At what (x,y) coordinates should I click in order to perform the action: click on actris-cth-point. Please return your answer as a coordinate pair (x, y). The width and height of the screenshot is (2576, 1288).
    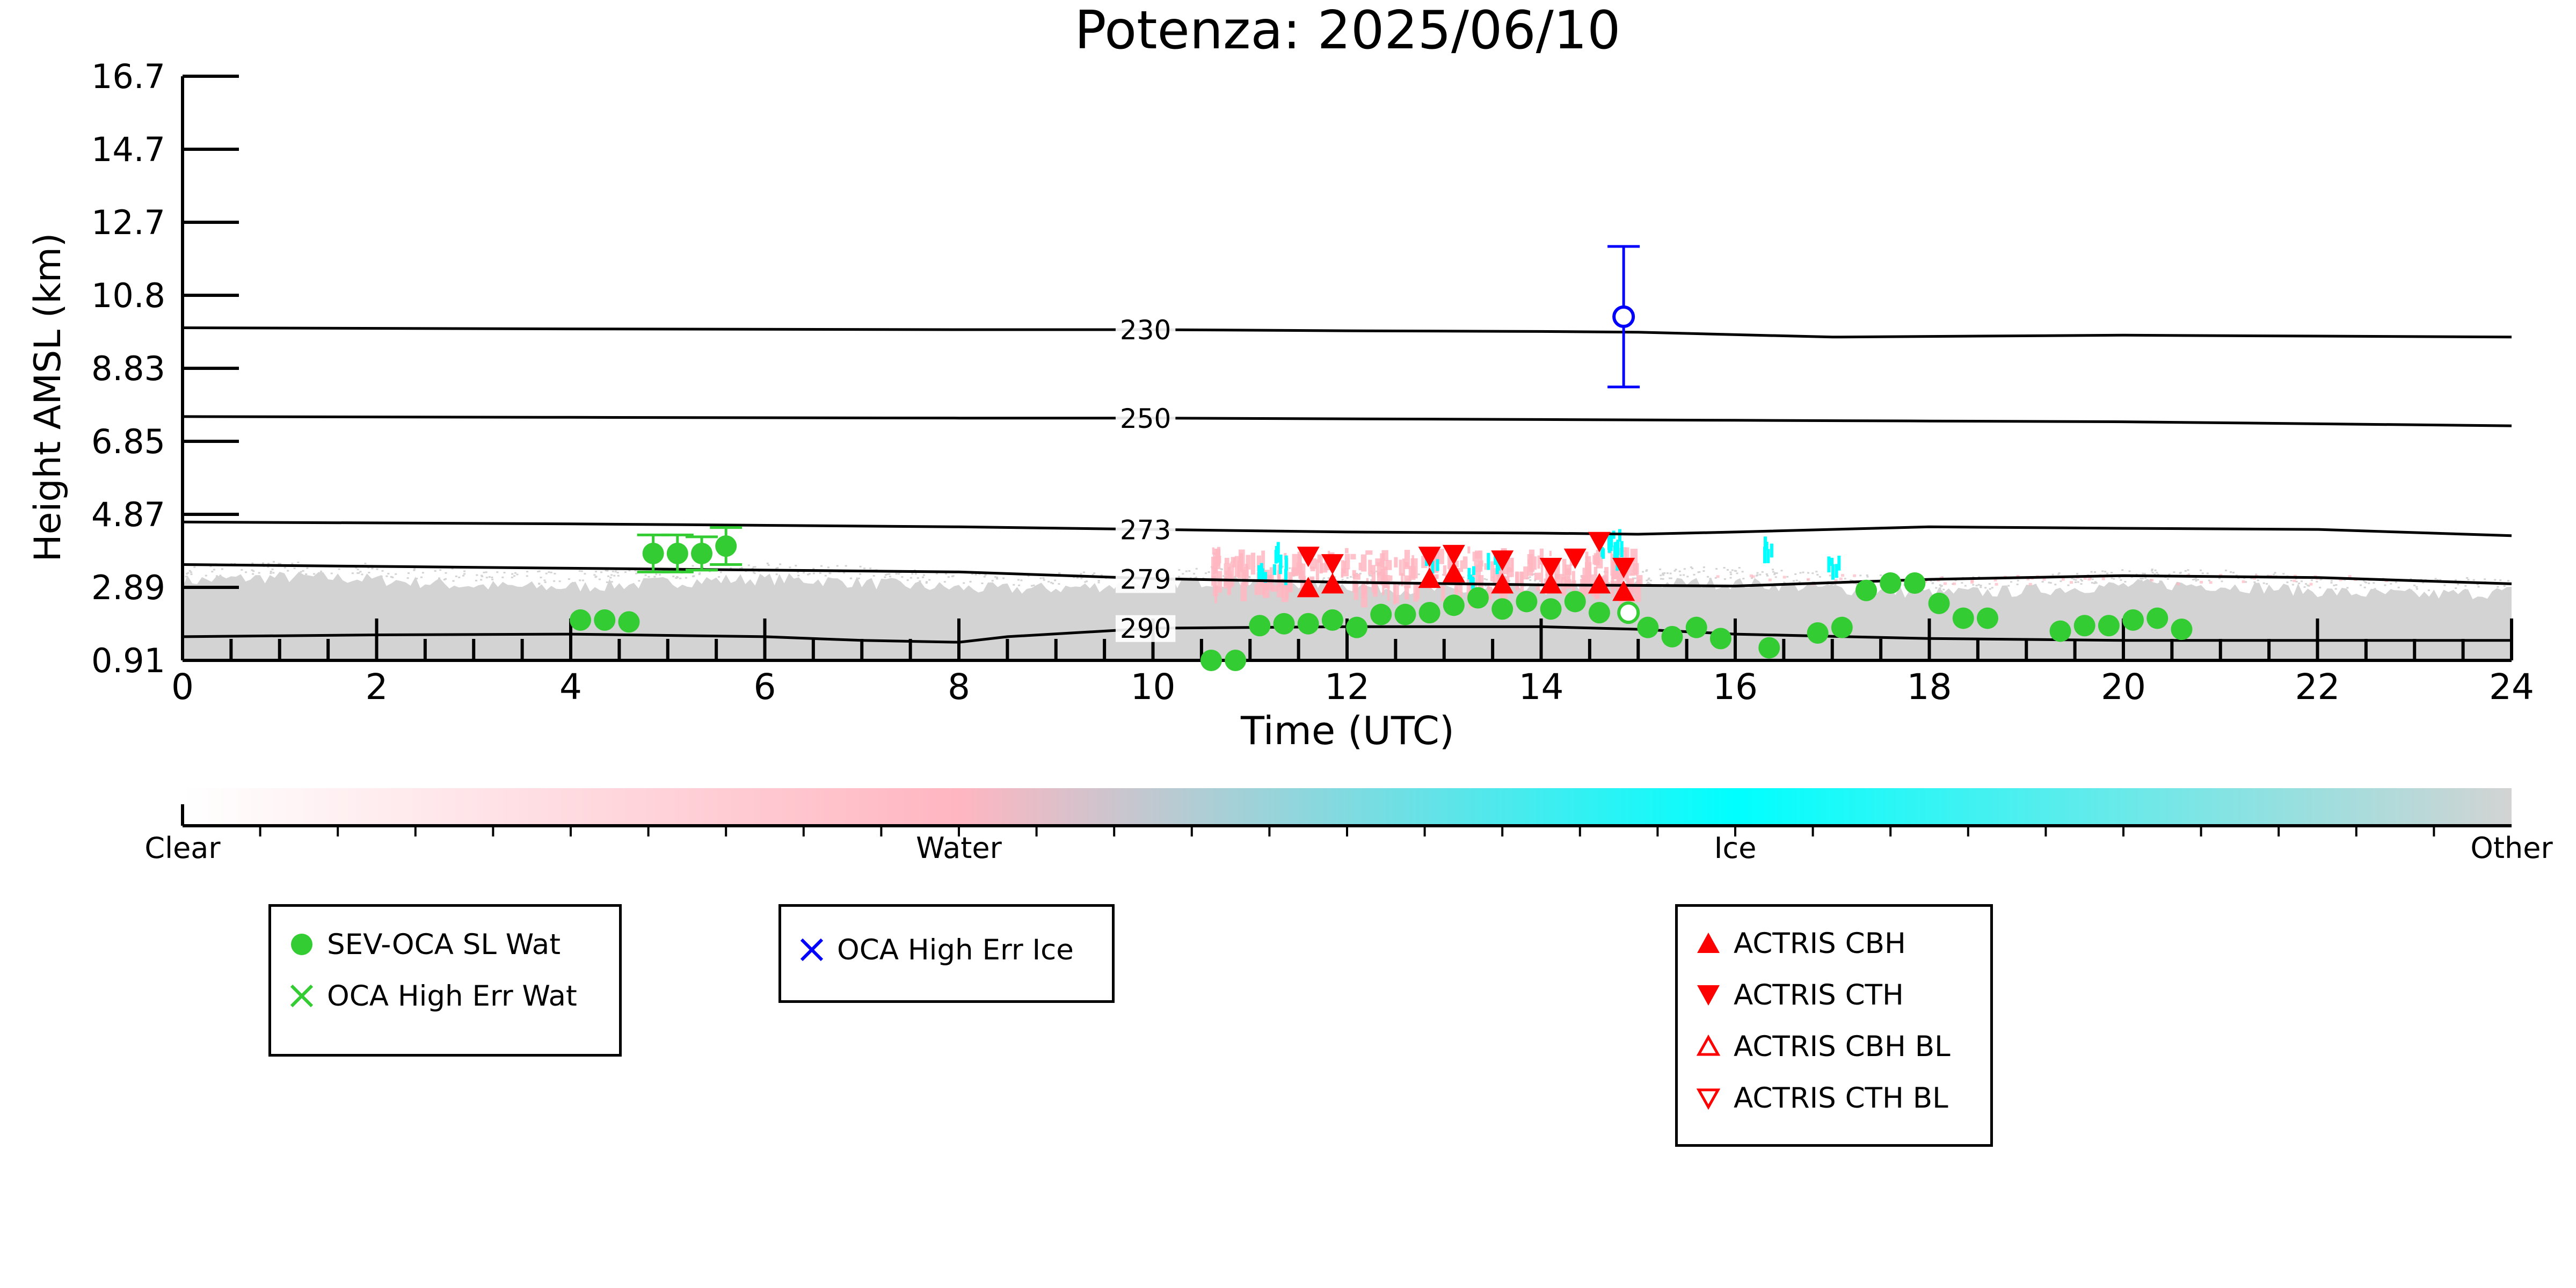
    Looking at the image, I should click on (1550, 567).